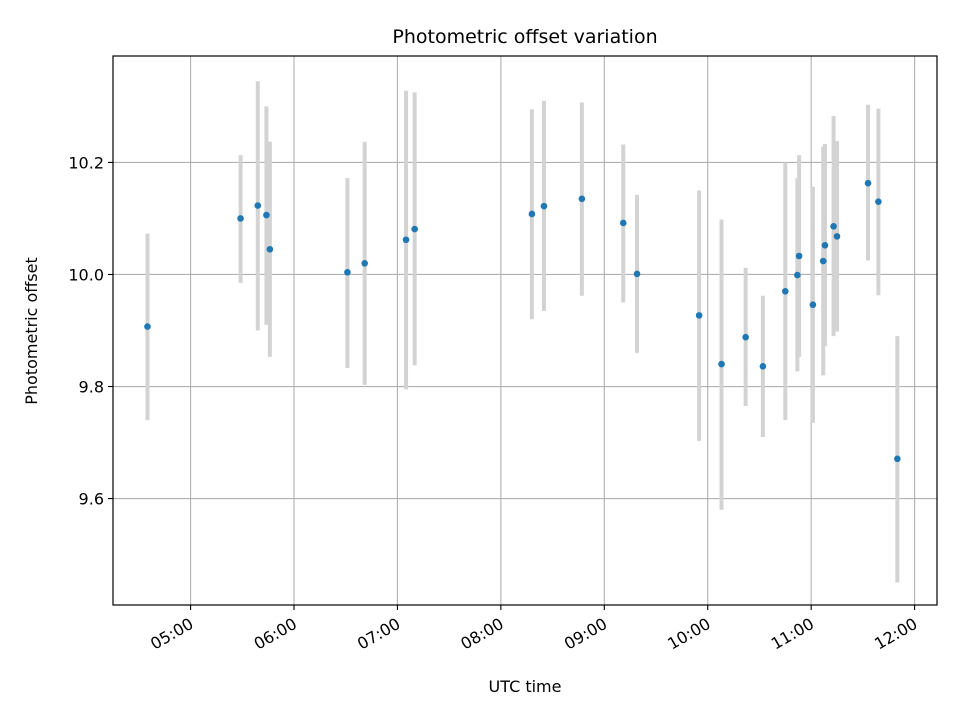 The width and height of the screenshot is (960, 720). I want to click on y-tick-label: 10.0, so click(86, 274).